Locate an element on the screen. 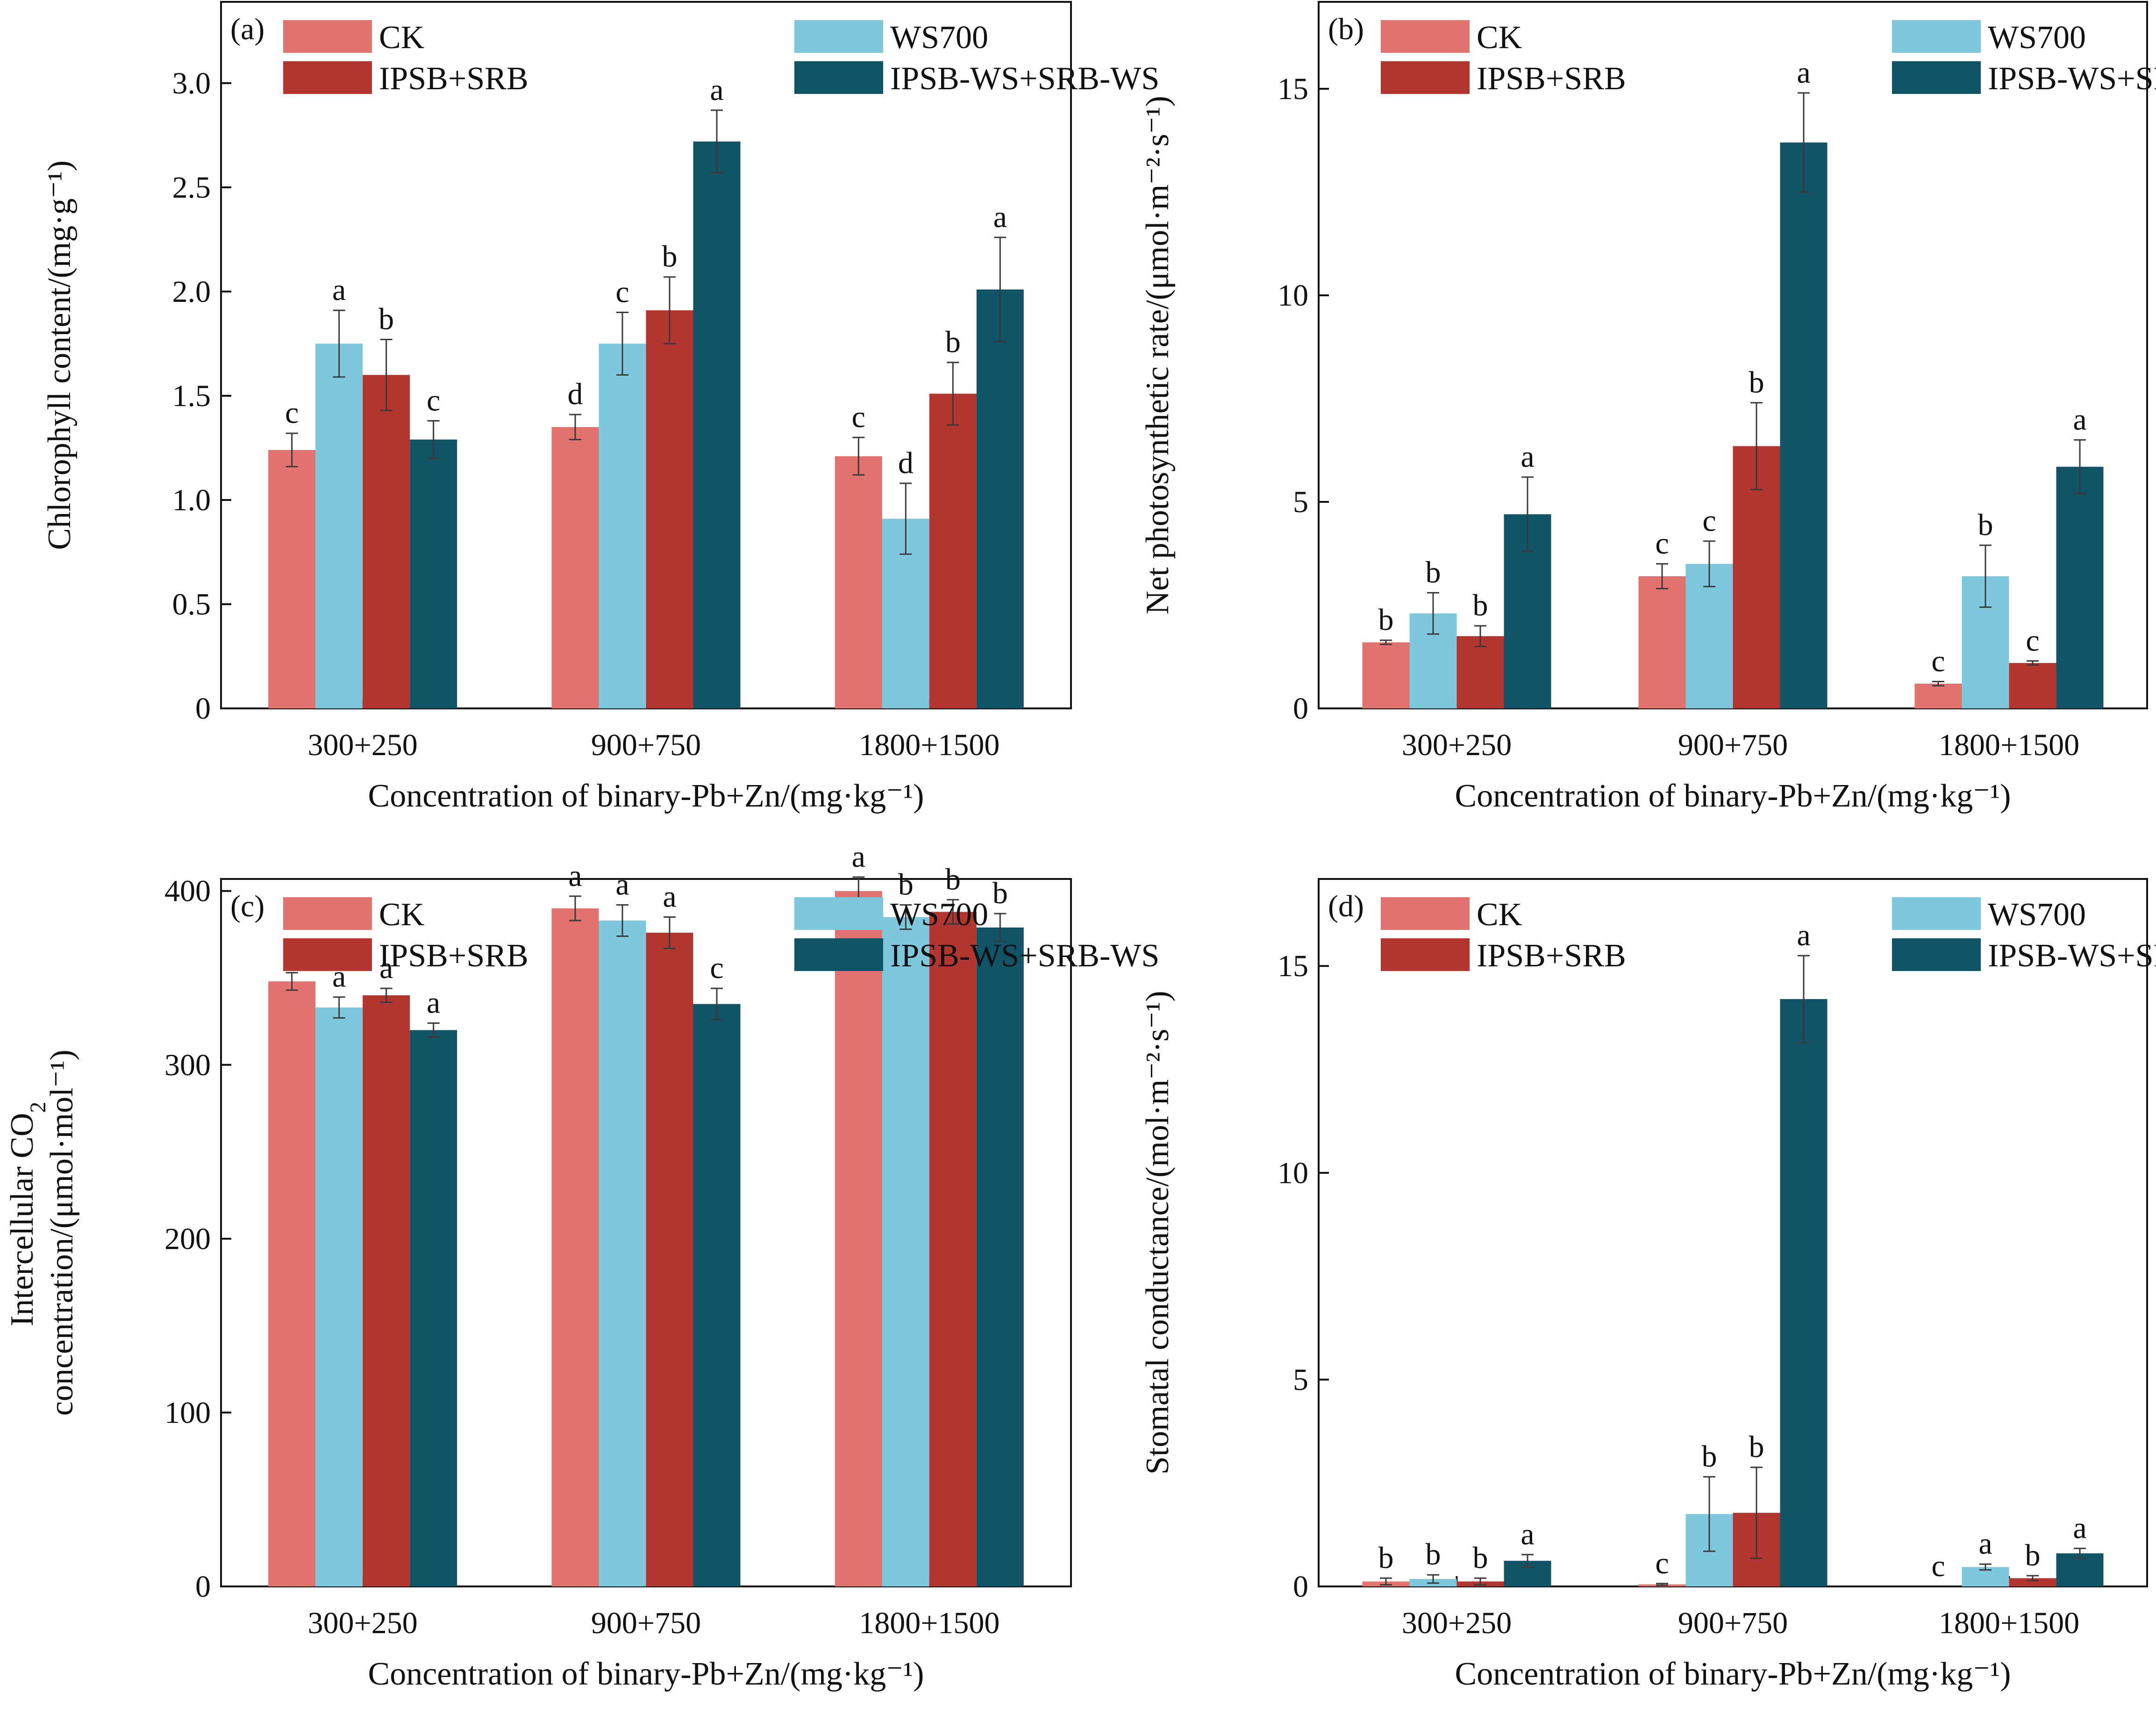  y-tick-label: 0 is located at coordinates (203, 1587).